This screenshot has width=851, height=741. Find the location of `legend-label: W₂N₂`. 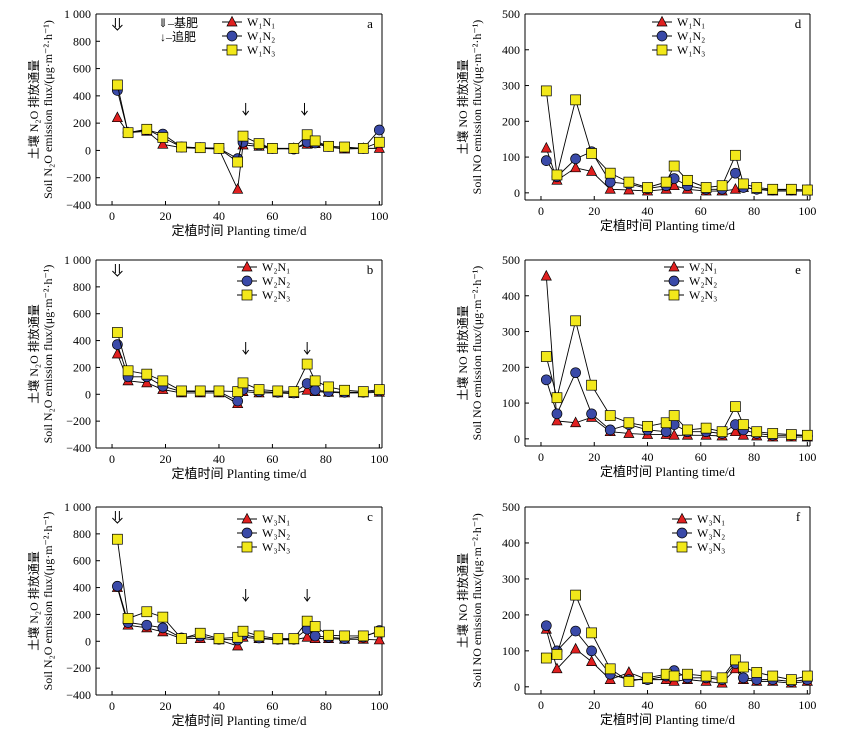

legend-label: W₂N₂ is located at coordinates (703, 281).